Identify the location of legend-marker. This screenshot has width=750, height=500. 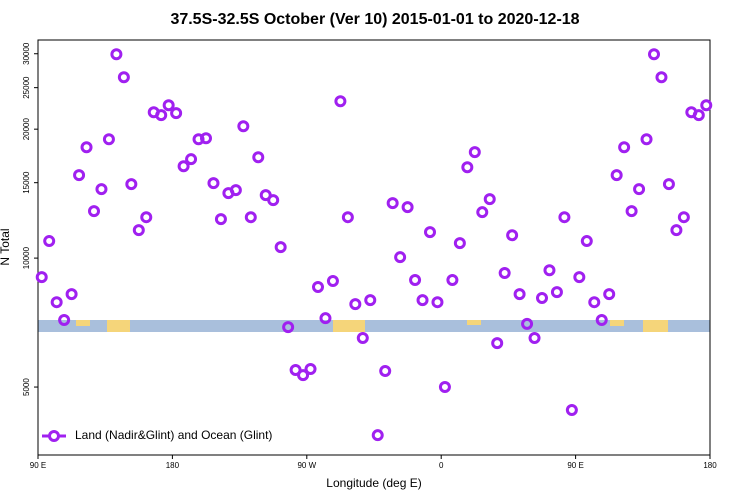
(54, 436).